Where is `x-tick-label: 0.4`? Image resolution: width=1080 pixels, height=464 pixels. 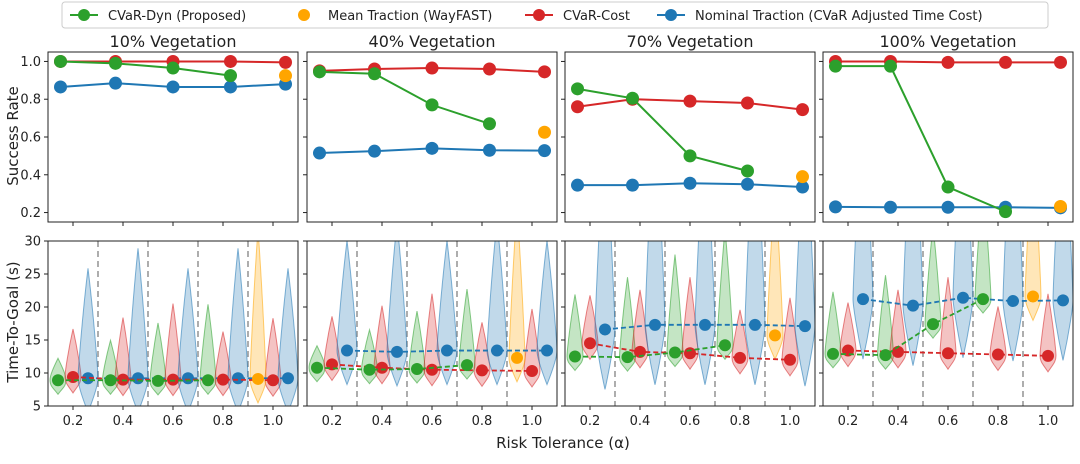 x-tick-label: 0.4 is located at coordinates (382, 421).